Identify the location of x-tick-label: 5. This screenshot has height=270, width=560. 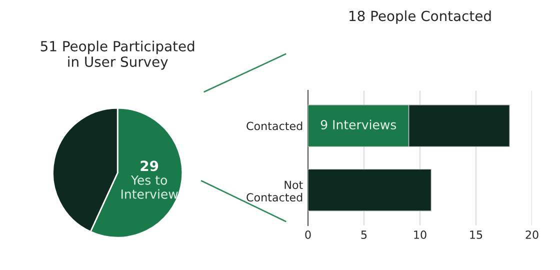
(364, 234).